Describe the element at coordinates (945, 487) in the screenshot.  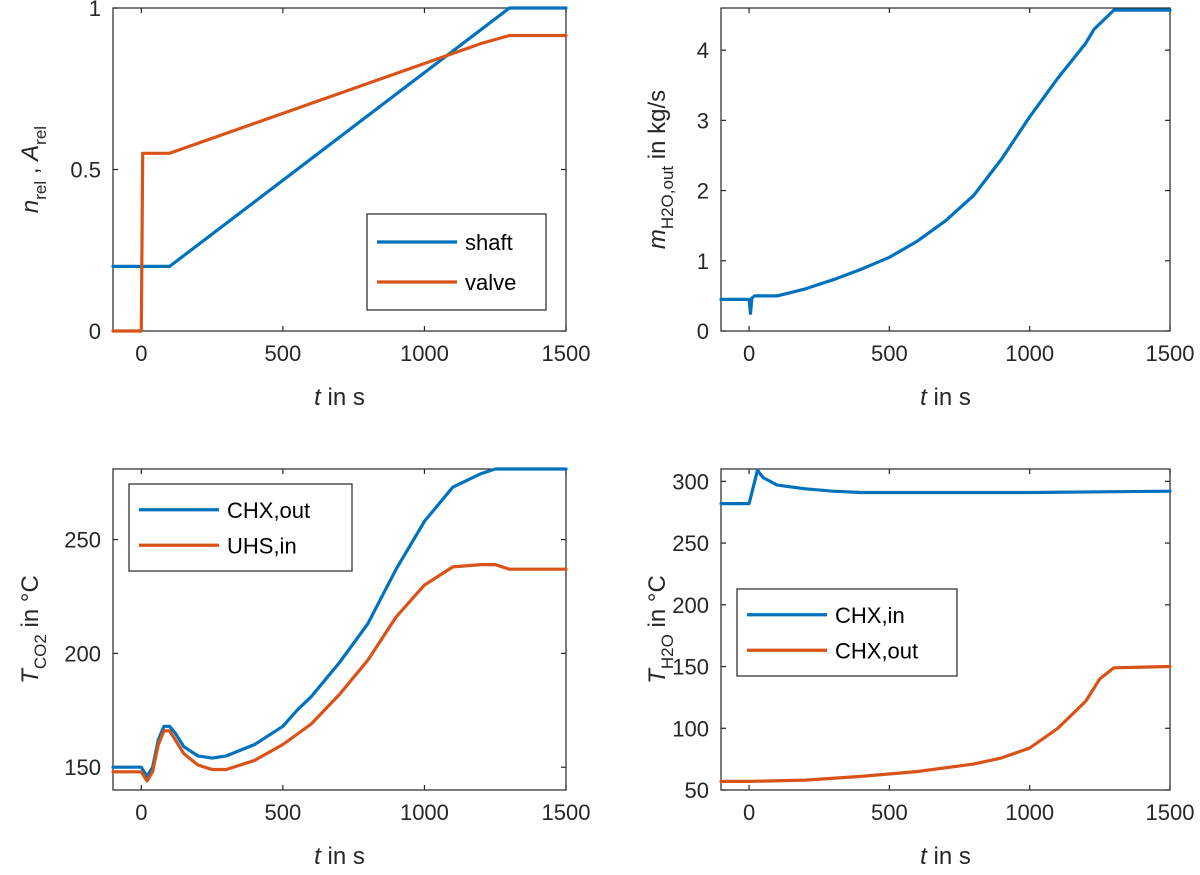
I see `series-line-chx-in` at that location.